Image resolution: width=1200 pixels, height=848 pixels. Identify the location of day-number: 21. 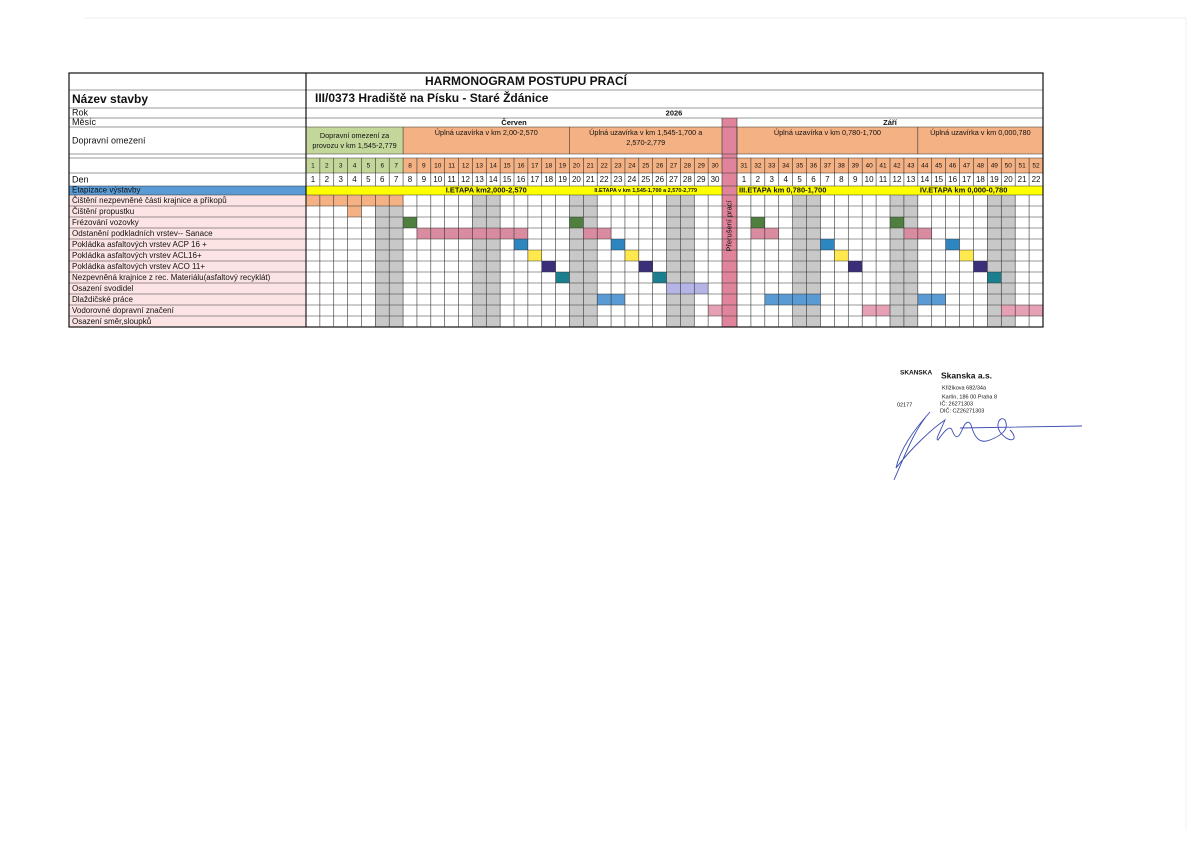
(1022, 179).